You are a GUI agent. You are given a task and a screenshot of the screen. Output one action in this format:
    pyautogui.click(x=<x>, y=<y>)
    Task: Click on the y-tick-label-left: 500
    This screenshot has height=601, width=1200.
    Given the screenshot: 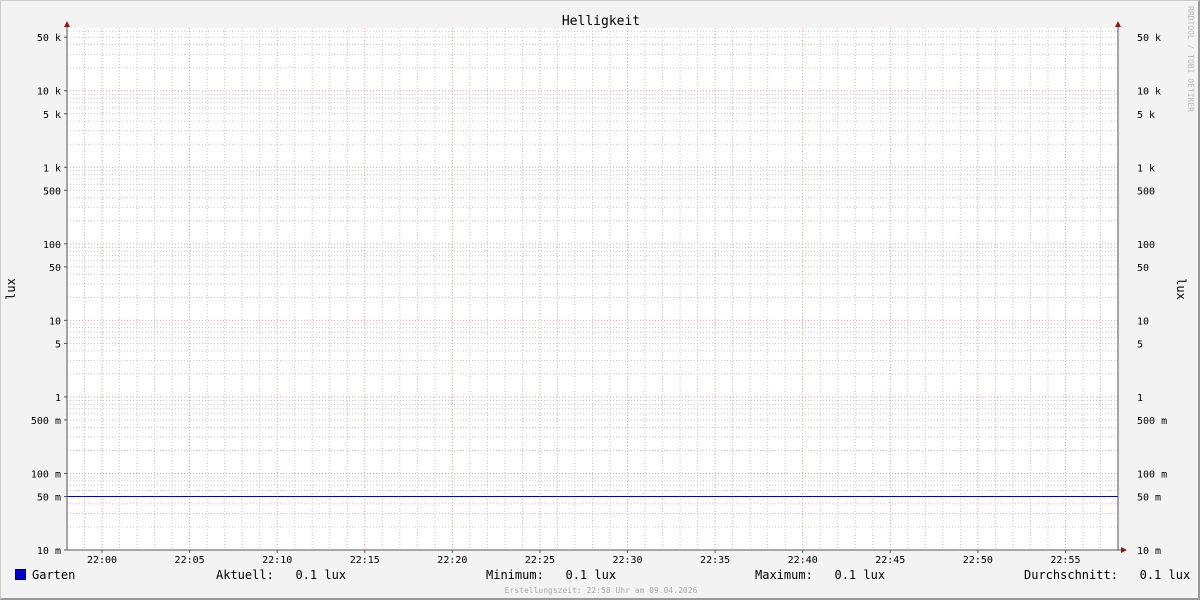 What is the action you would take?
    pyautogui.click(x=52, y=191)
    